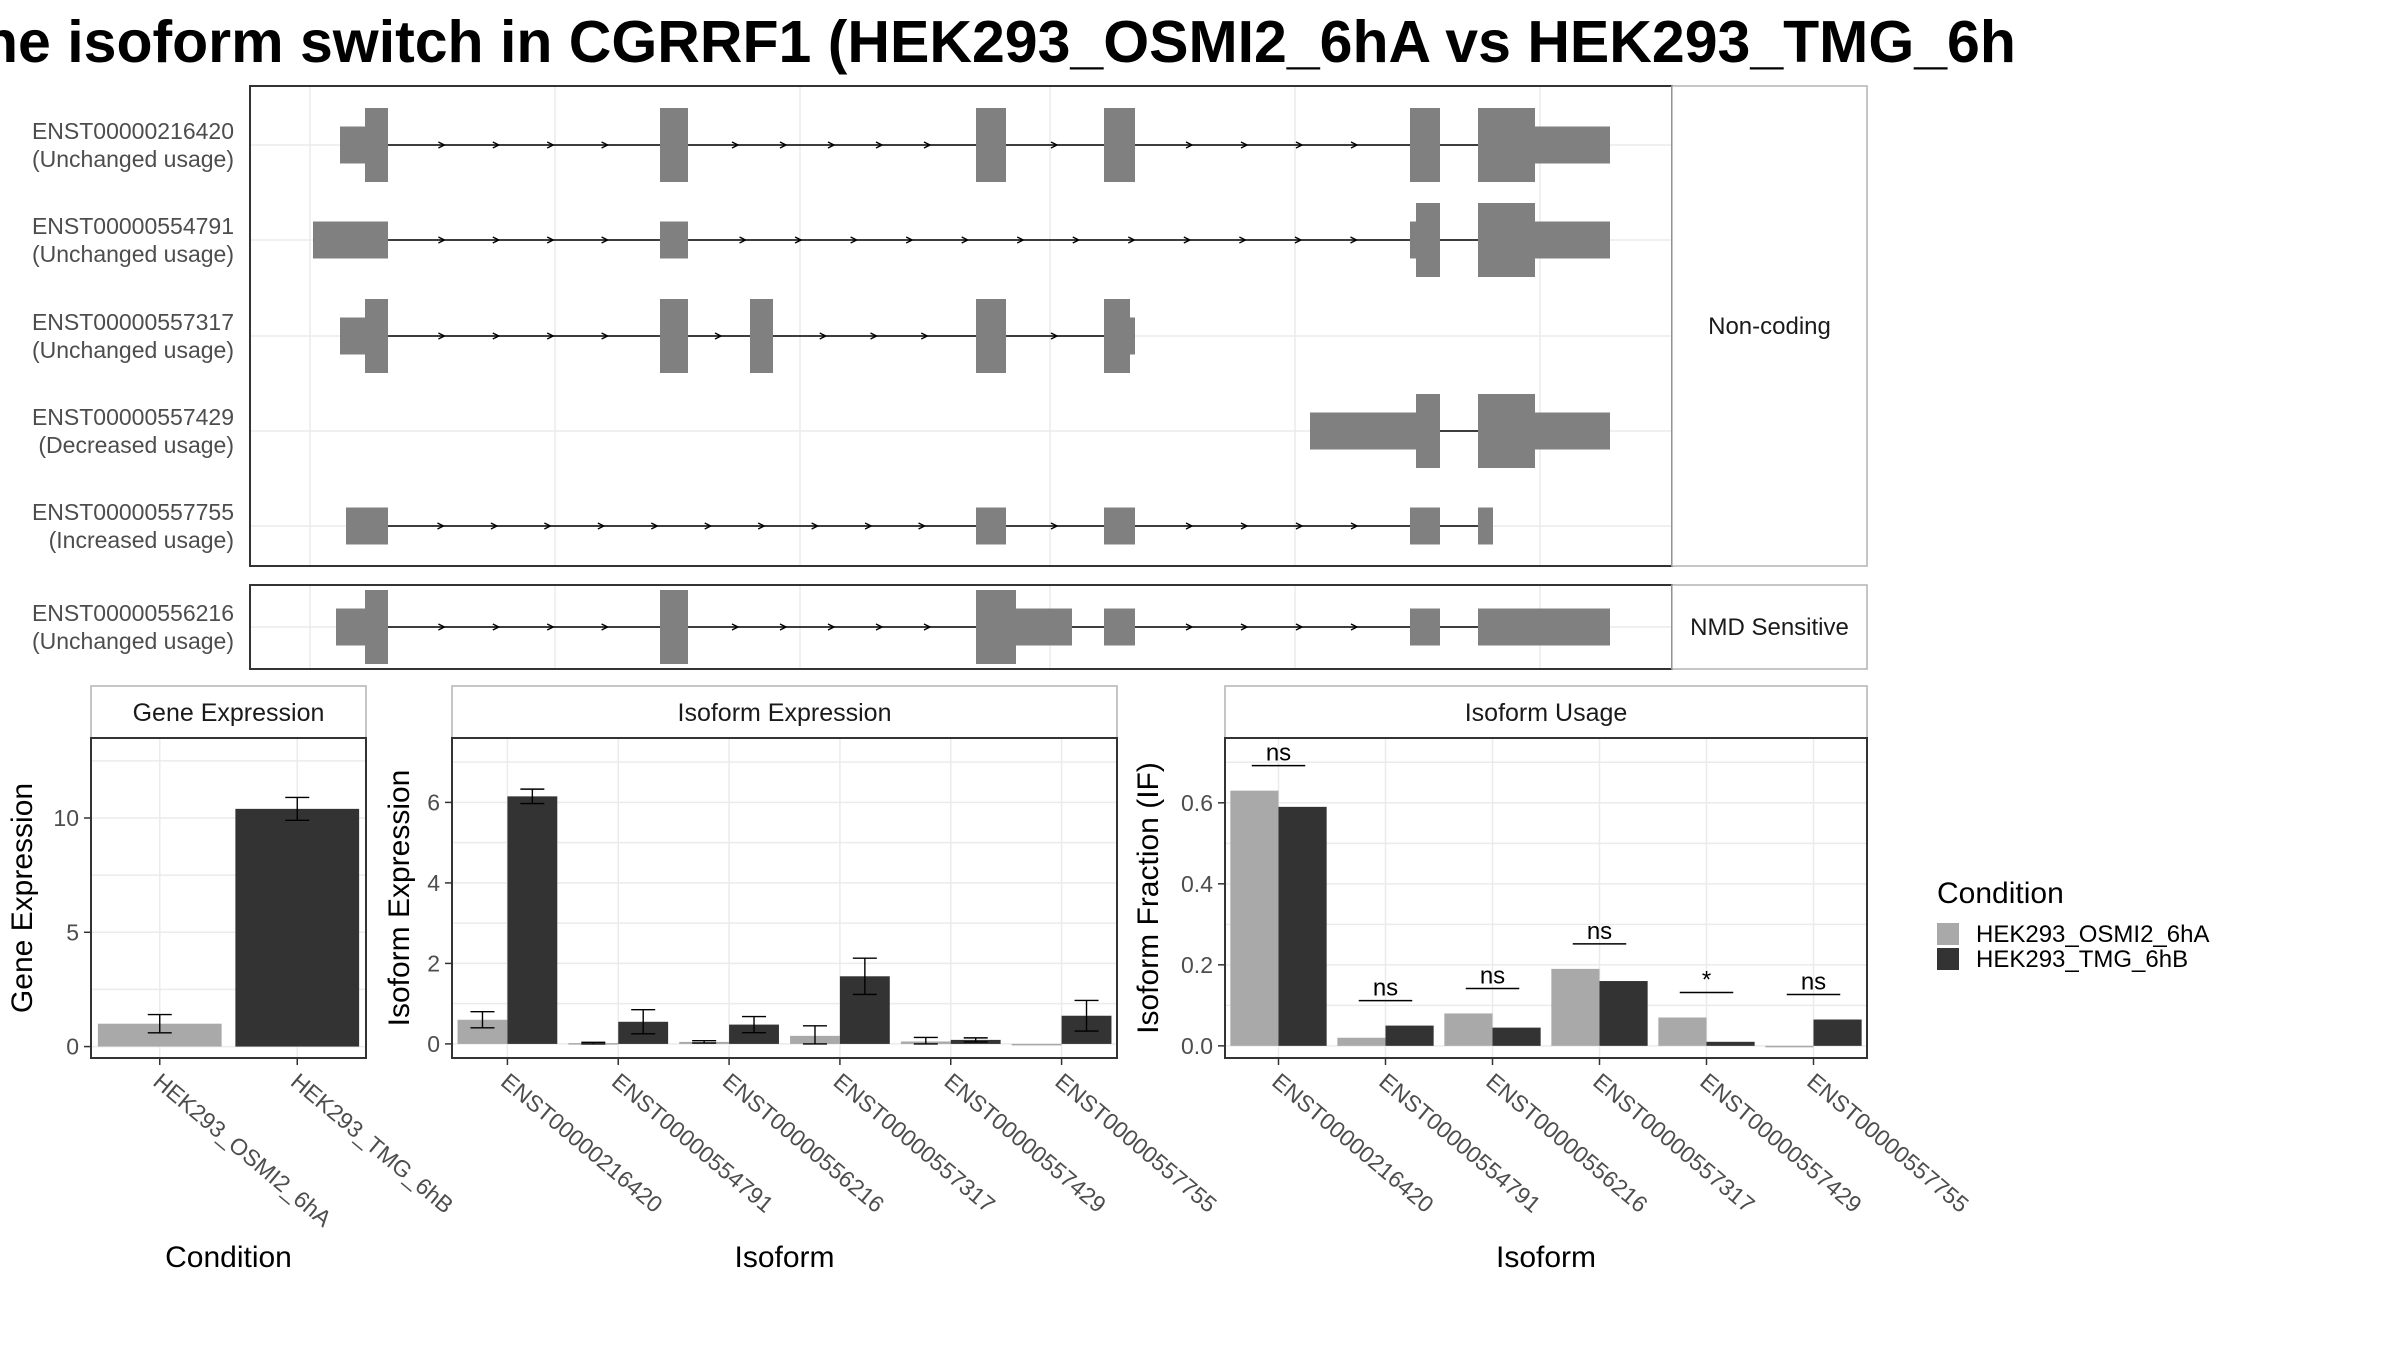 This screenshot has height=1350, width=2400. What do you see at coordinates (975, 145) in the screenshot?
I see `transcript-ENST00000216420` at bounding box center [975, 145].